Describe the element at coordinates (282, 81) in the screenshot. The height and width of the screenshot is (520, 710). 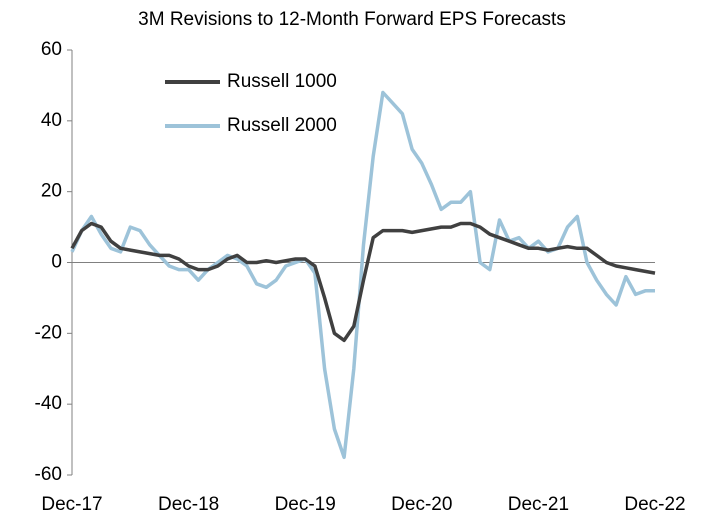
I see `legend-label: Russell 1000` at that location.